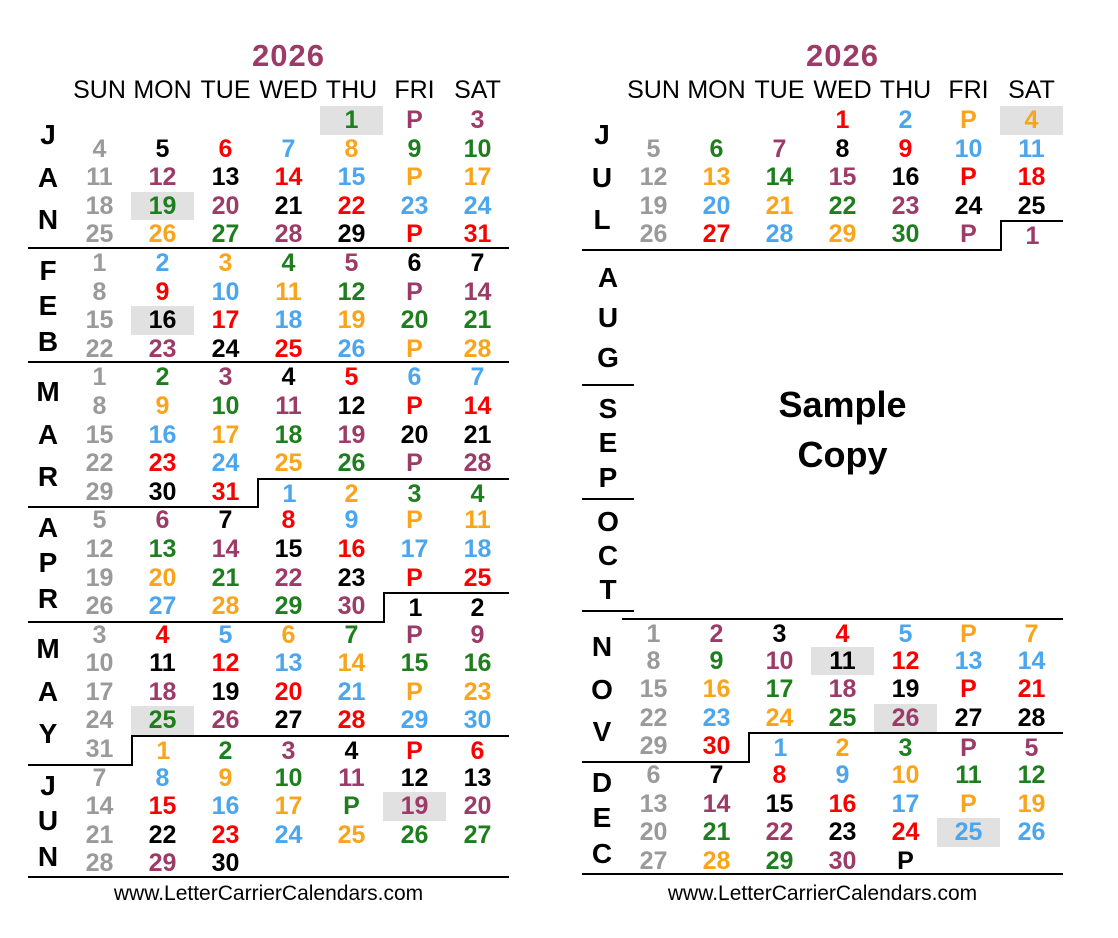  Describe the element at coordinates (608, 477) in the screenshot. I see `month-letter: P` at that location.